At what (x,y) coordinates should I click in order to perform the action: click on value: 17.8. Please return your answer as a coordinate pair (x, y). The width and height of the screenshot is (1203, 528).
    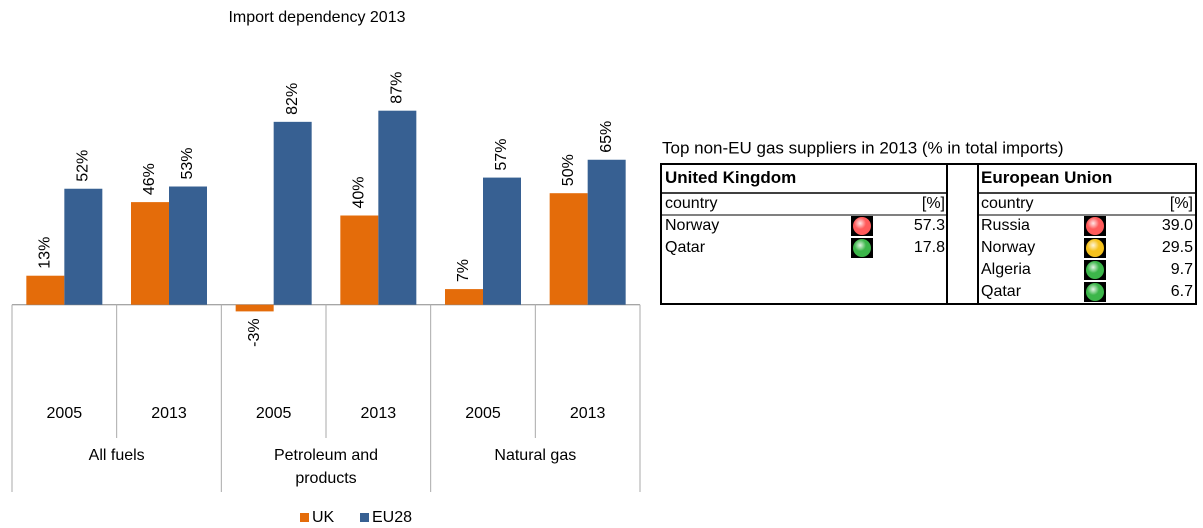
    Looking at the image, I should click on (929, 247).